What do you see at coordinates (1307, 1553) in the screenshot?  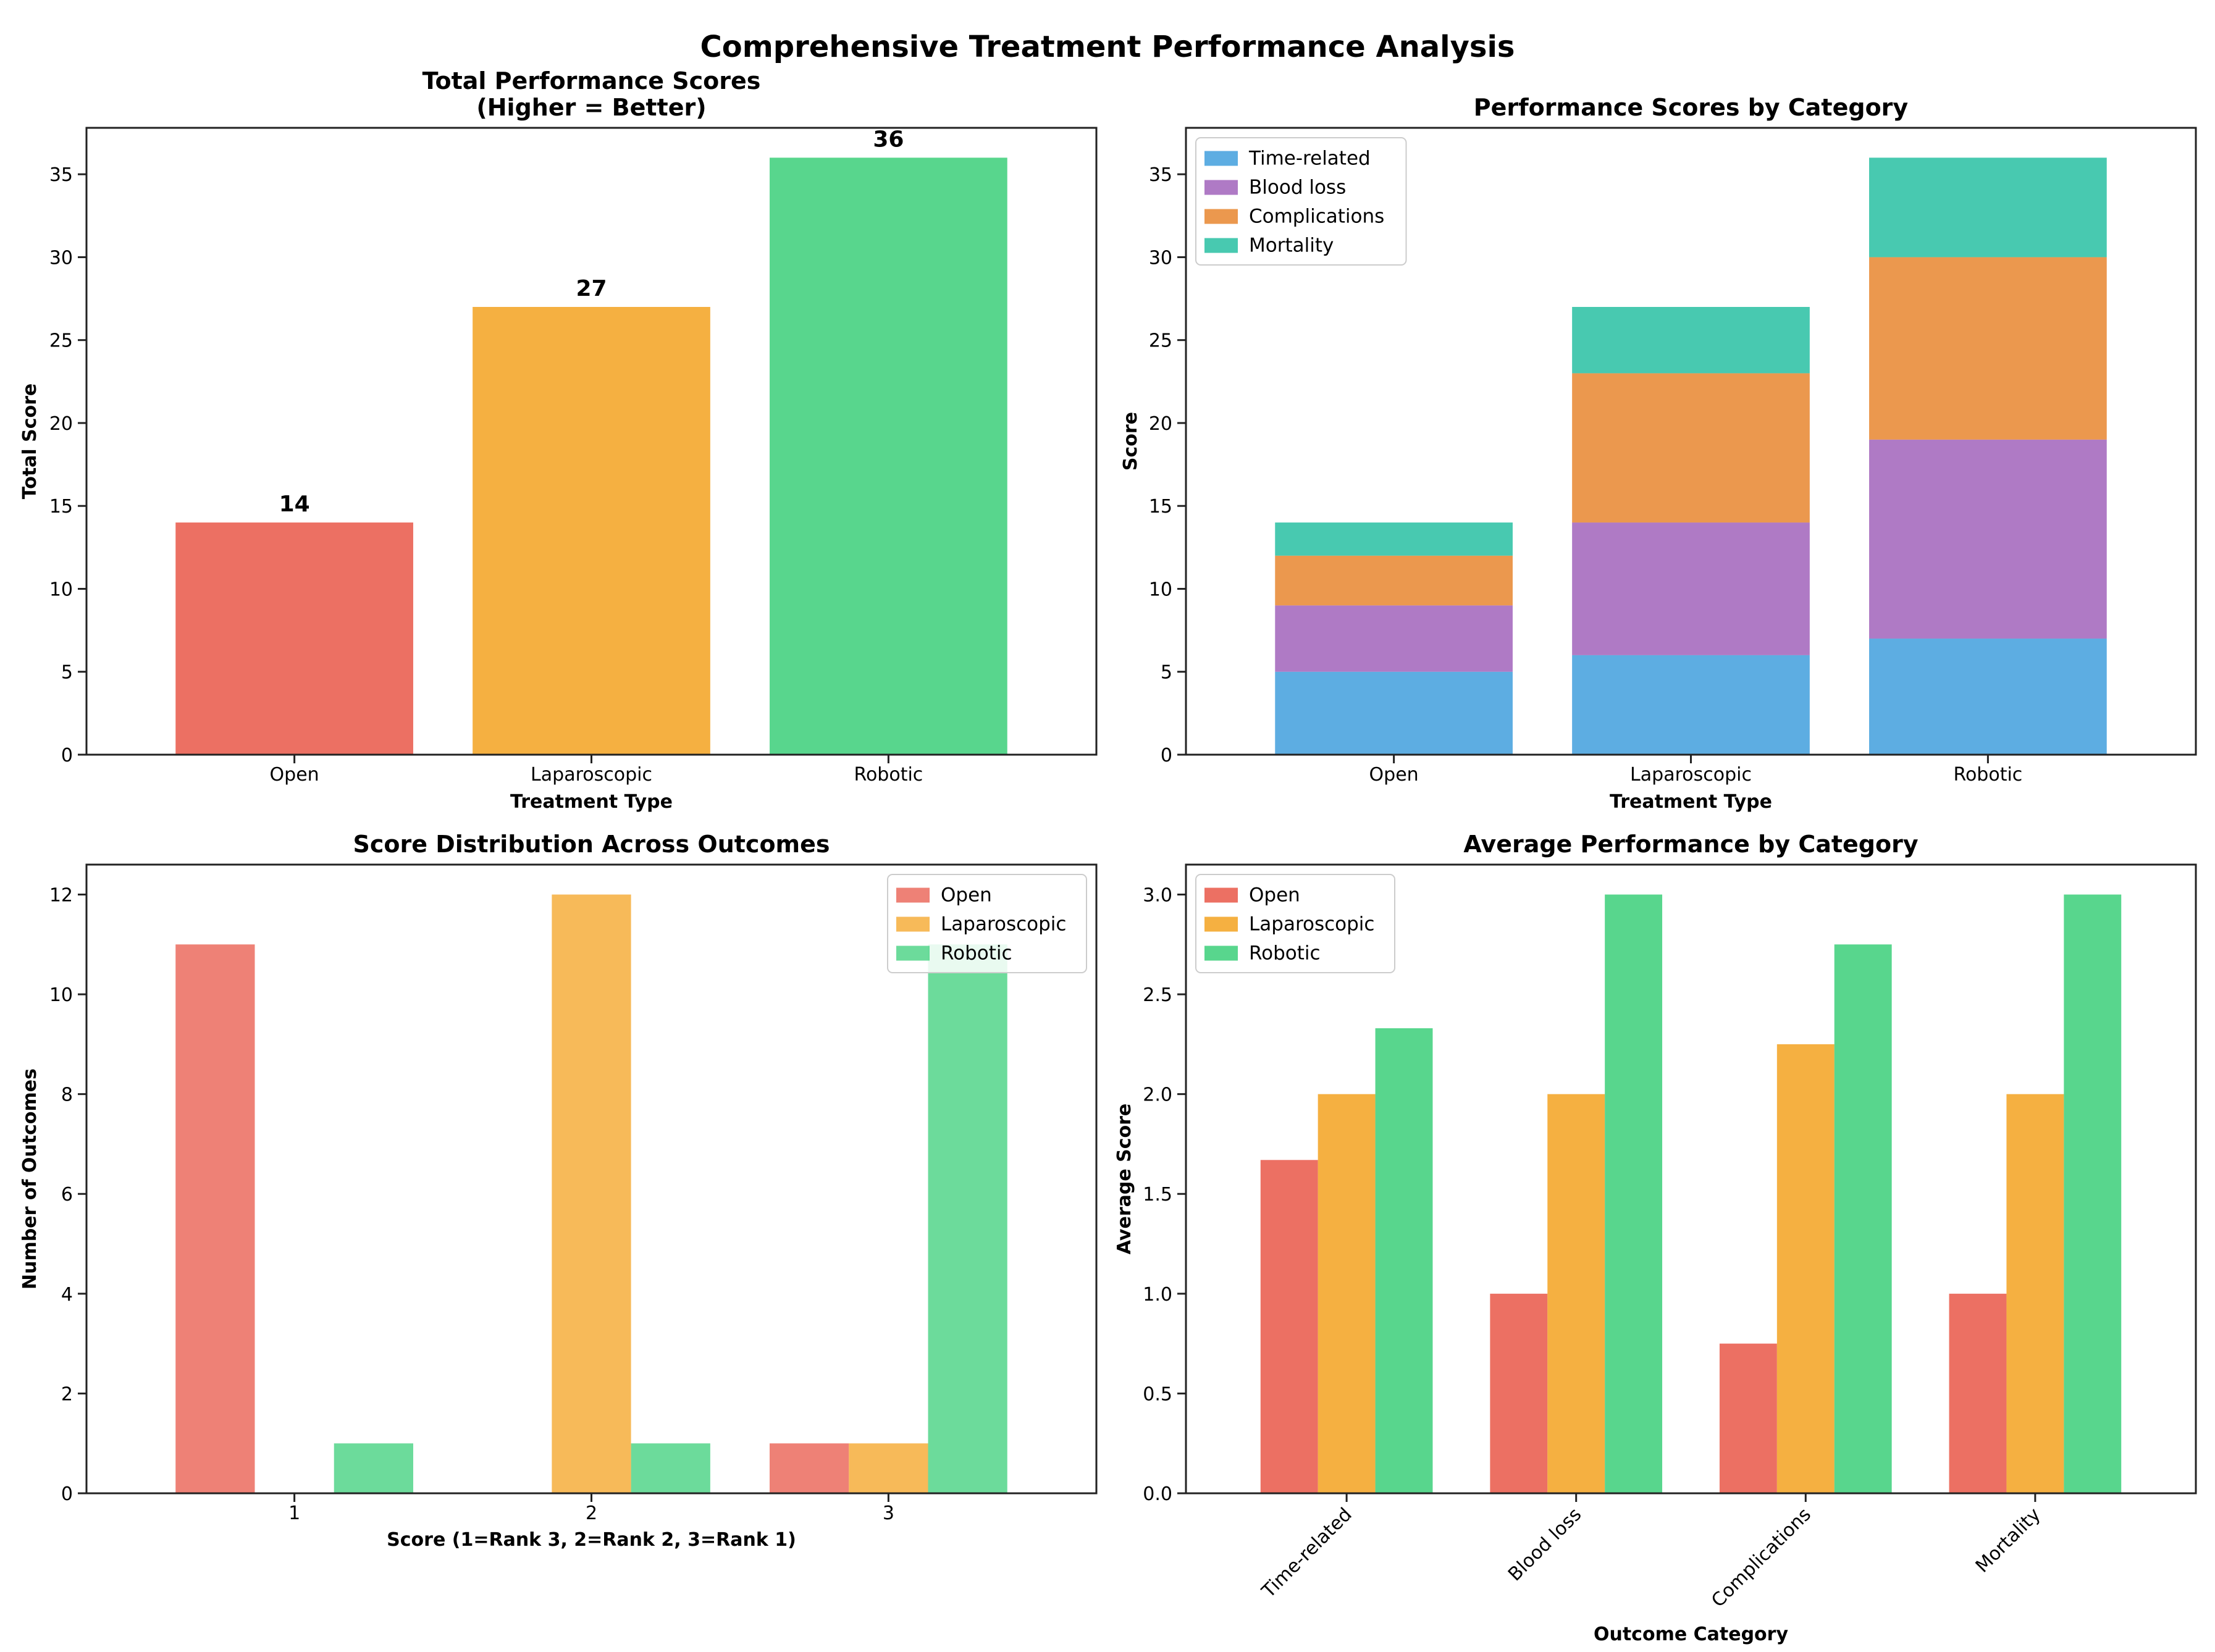 I see `p4-xtick-label-time-related: Time-related` at bounding box center [1307, 1553].